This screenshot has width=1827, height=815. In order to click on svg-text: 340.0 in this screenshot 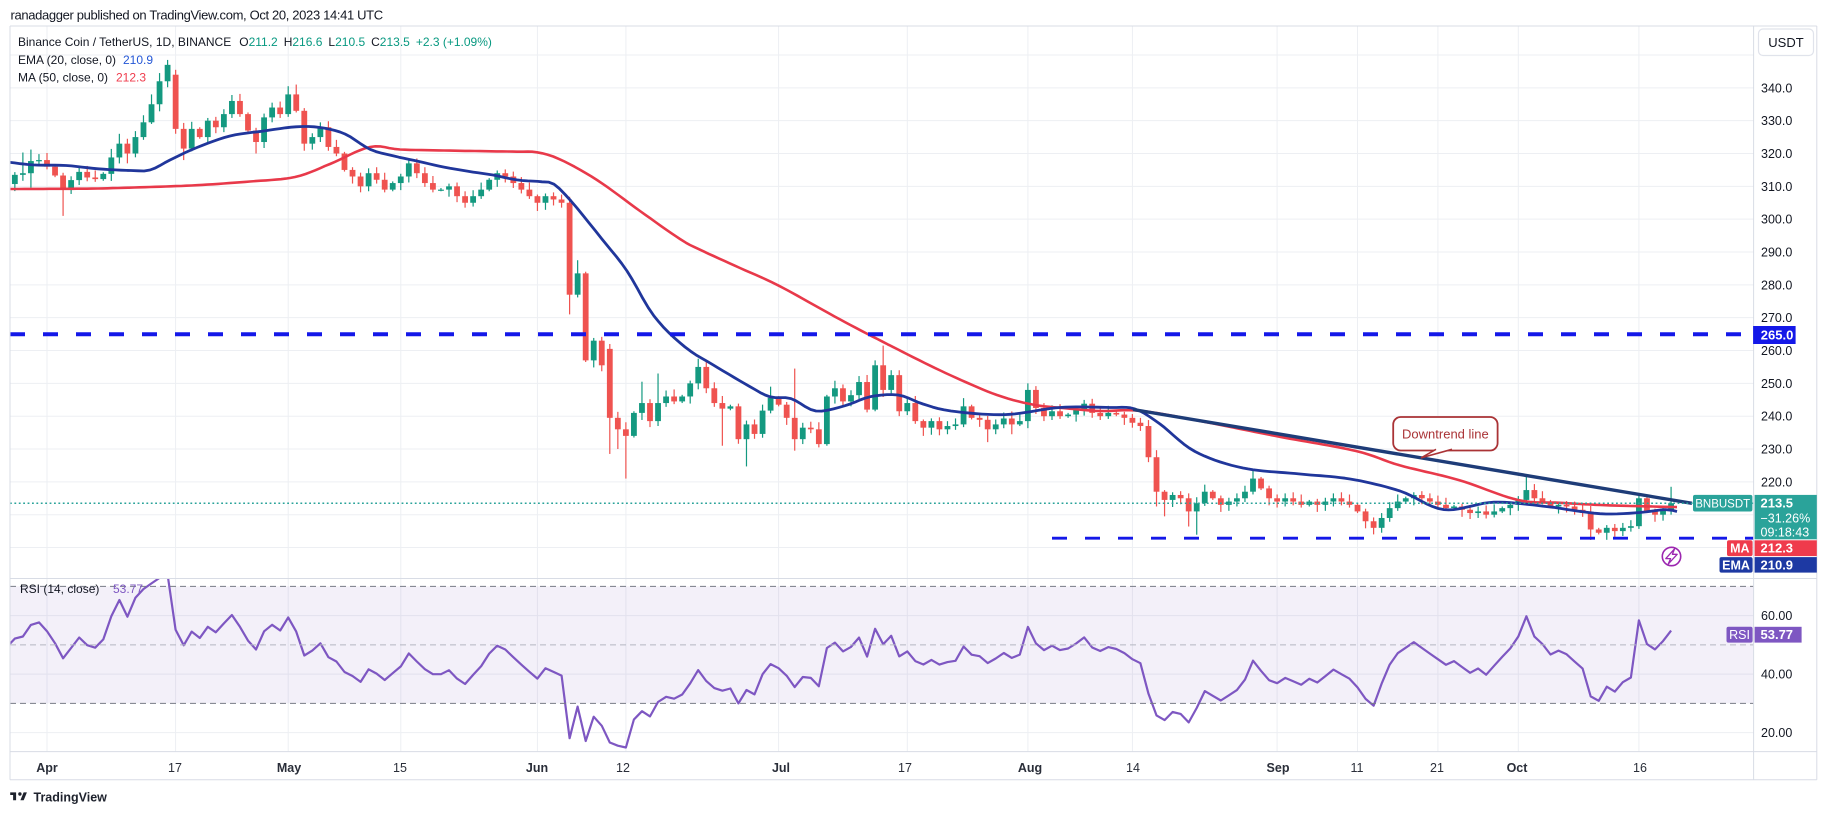, I will do `click(1776, 88)`.